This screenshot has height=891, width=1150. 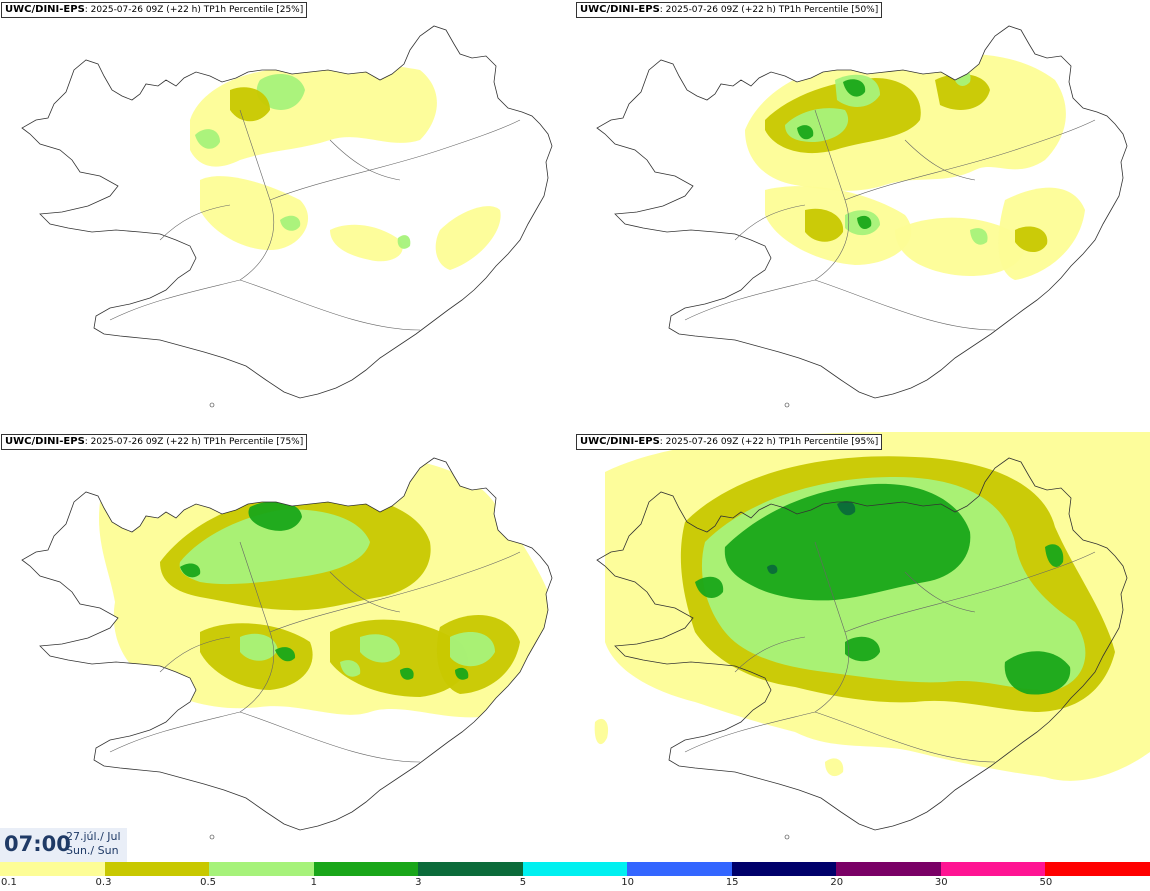 I want to click on valid-date: 27.júl./ Jul Sun./ Sun, so click(x=93, y=844).